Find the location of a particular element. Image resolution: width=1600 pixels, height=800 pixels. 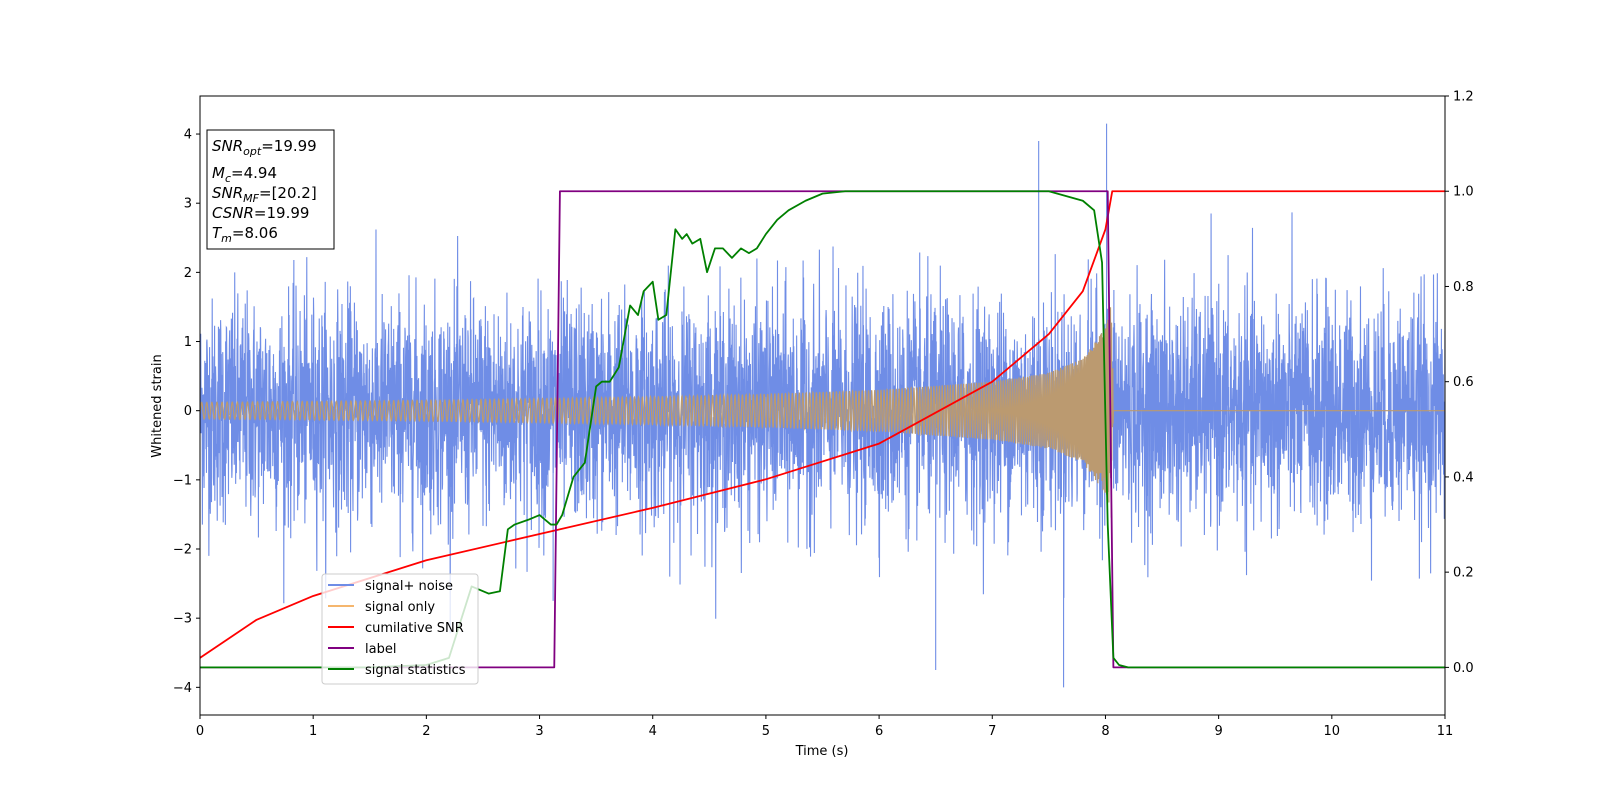

x-tick-label: 9 is located at coordinates (1218, 731).